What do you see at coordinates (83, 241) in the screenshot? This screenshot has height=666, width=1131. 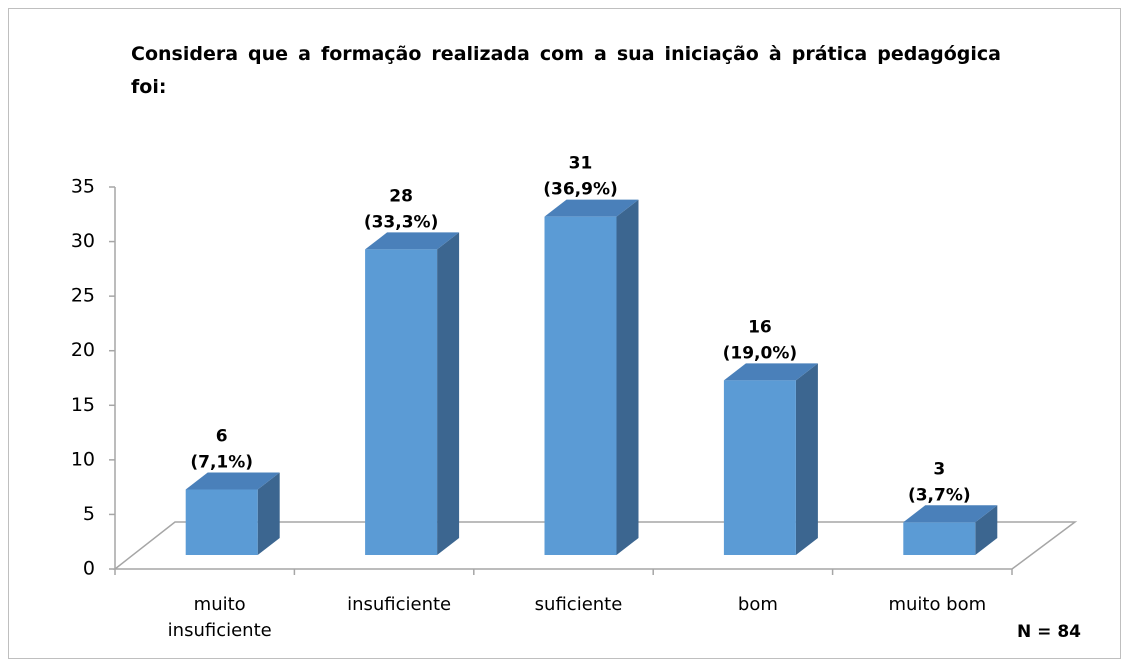 I see `y-tick-label: 30` at bounding box center [83, 241].